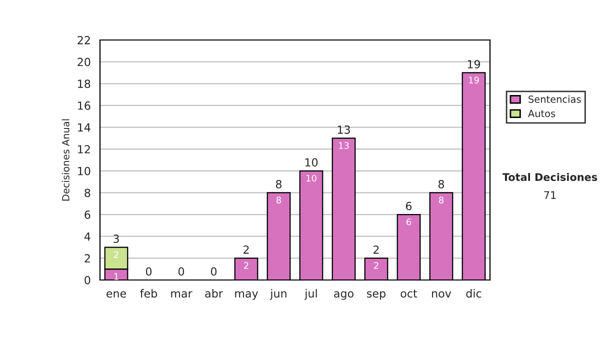 The width and height of the screenshot is (600, 340). I want to click on text: 71, so click(550, 195).